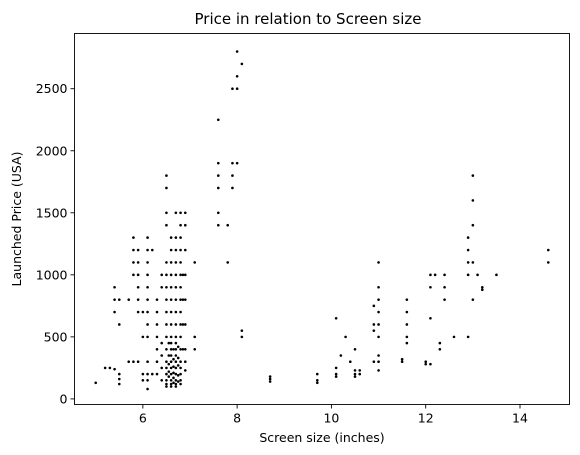 The height and width of the screenshot is (455, 580). What do you see at coordinates (426, 418) in the screenshot?
I see `x-tick-label: 12` at bounding box center [426, 418].